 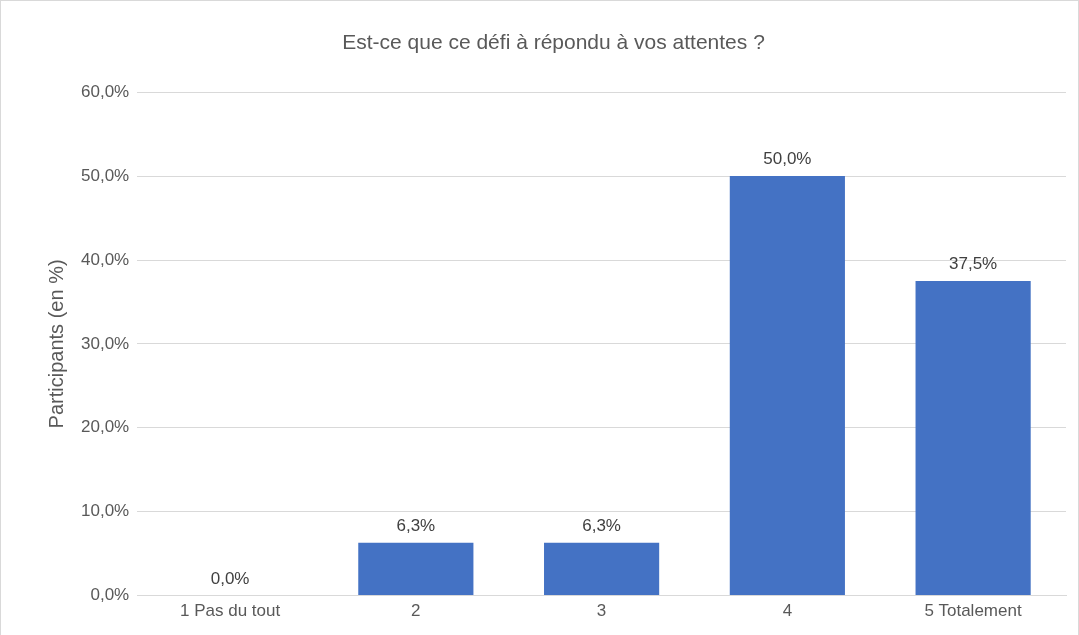 What do you see at coordinates (230, 578) in the screenshot?
I see `data-label: 0,0%` at bounding box center [230, 578].